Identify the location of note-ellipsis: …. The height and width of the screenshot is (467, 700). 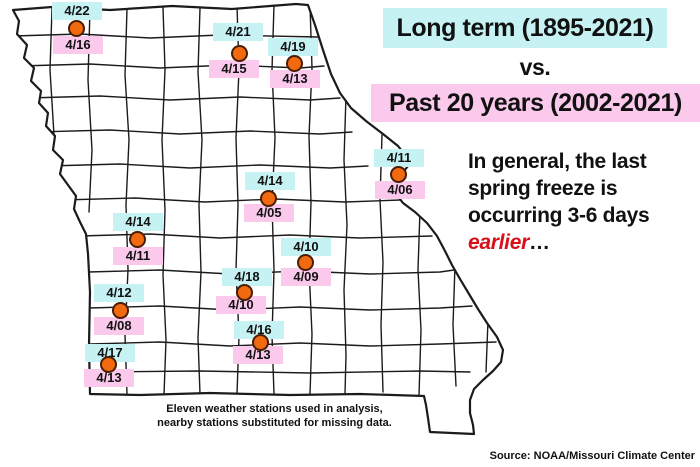
(539, 242).